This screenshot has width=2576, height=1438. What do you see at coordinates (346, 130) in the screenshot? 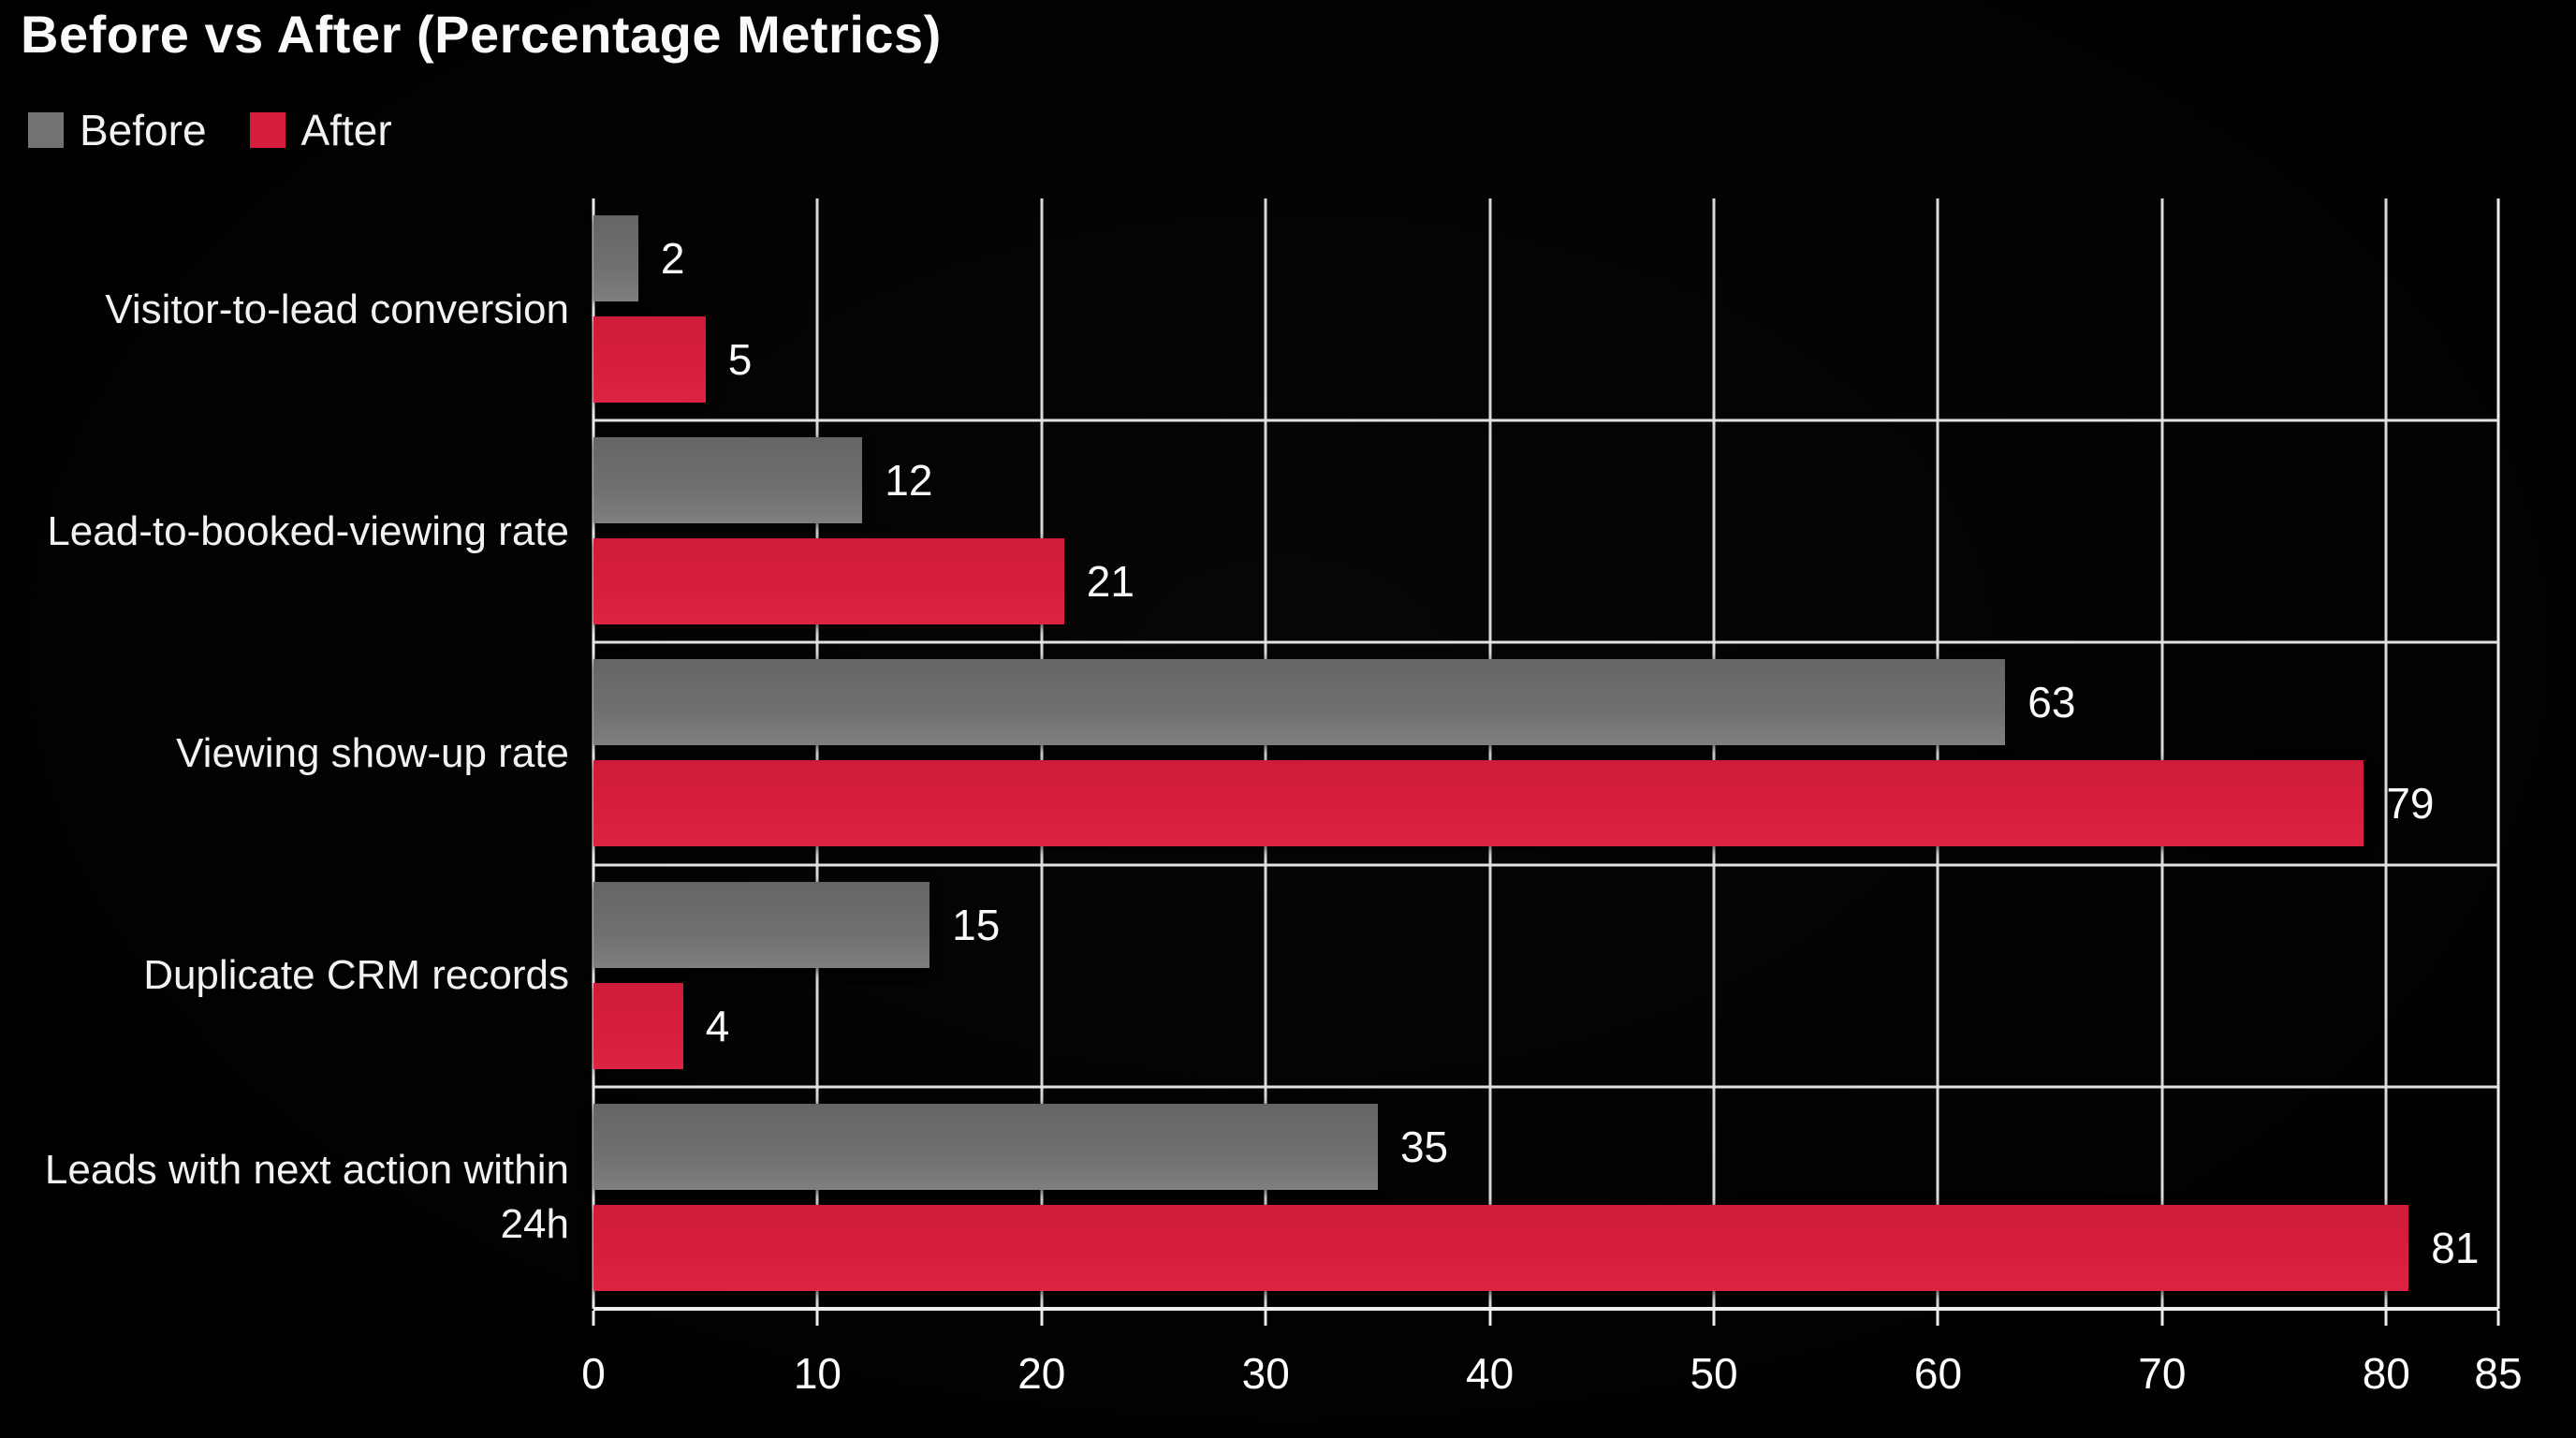
I see `legend-label-after: After` at bounding box center [346, 130].